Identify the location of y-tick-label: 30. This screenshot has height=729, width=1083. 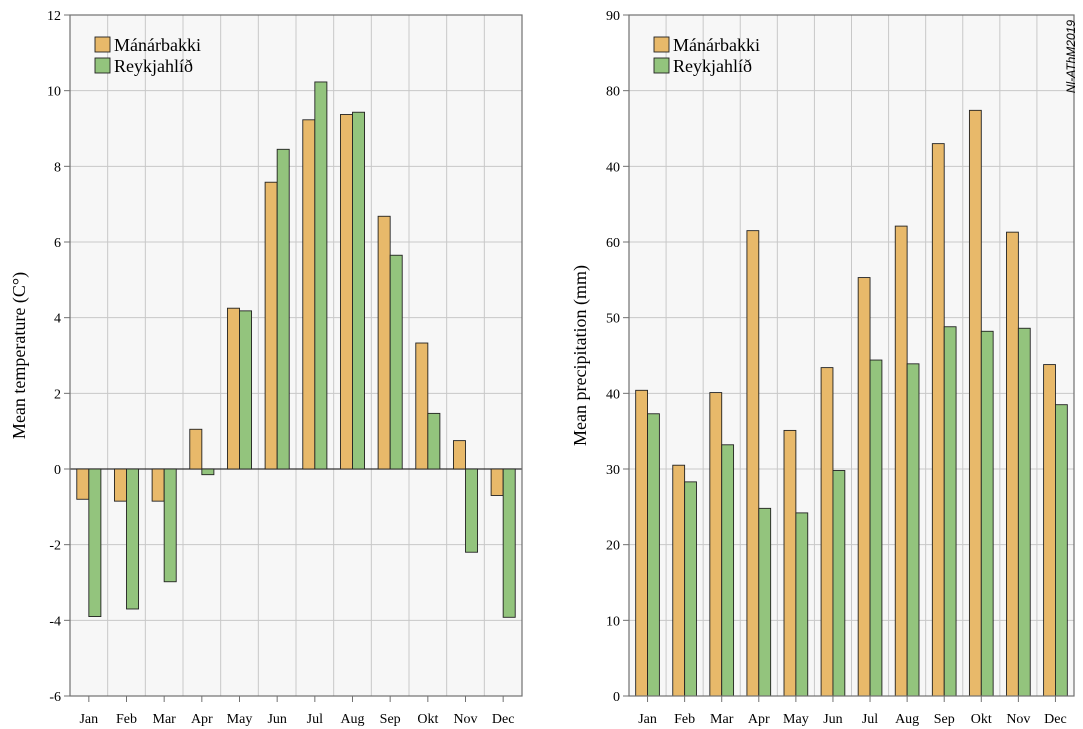
(613, 470).